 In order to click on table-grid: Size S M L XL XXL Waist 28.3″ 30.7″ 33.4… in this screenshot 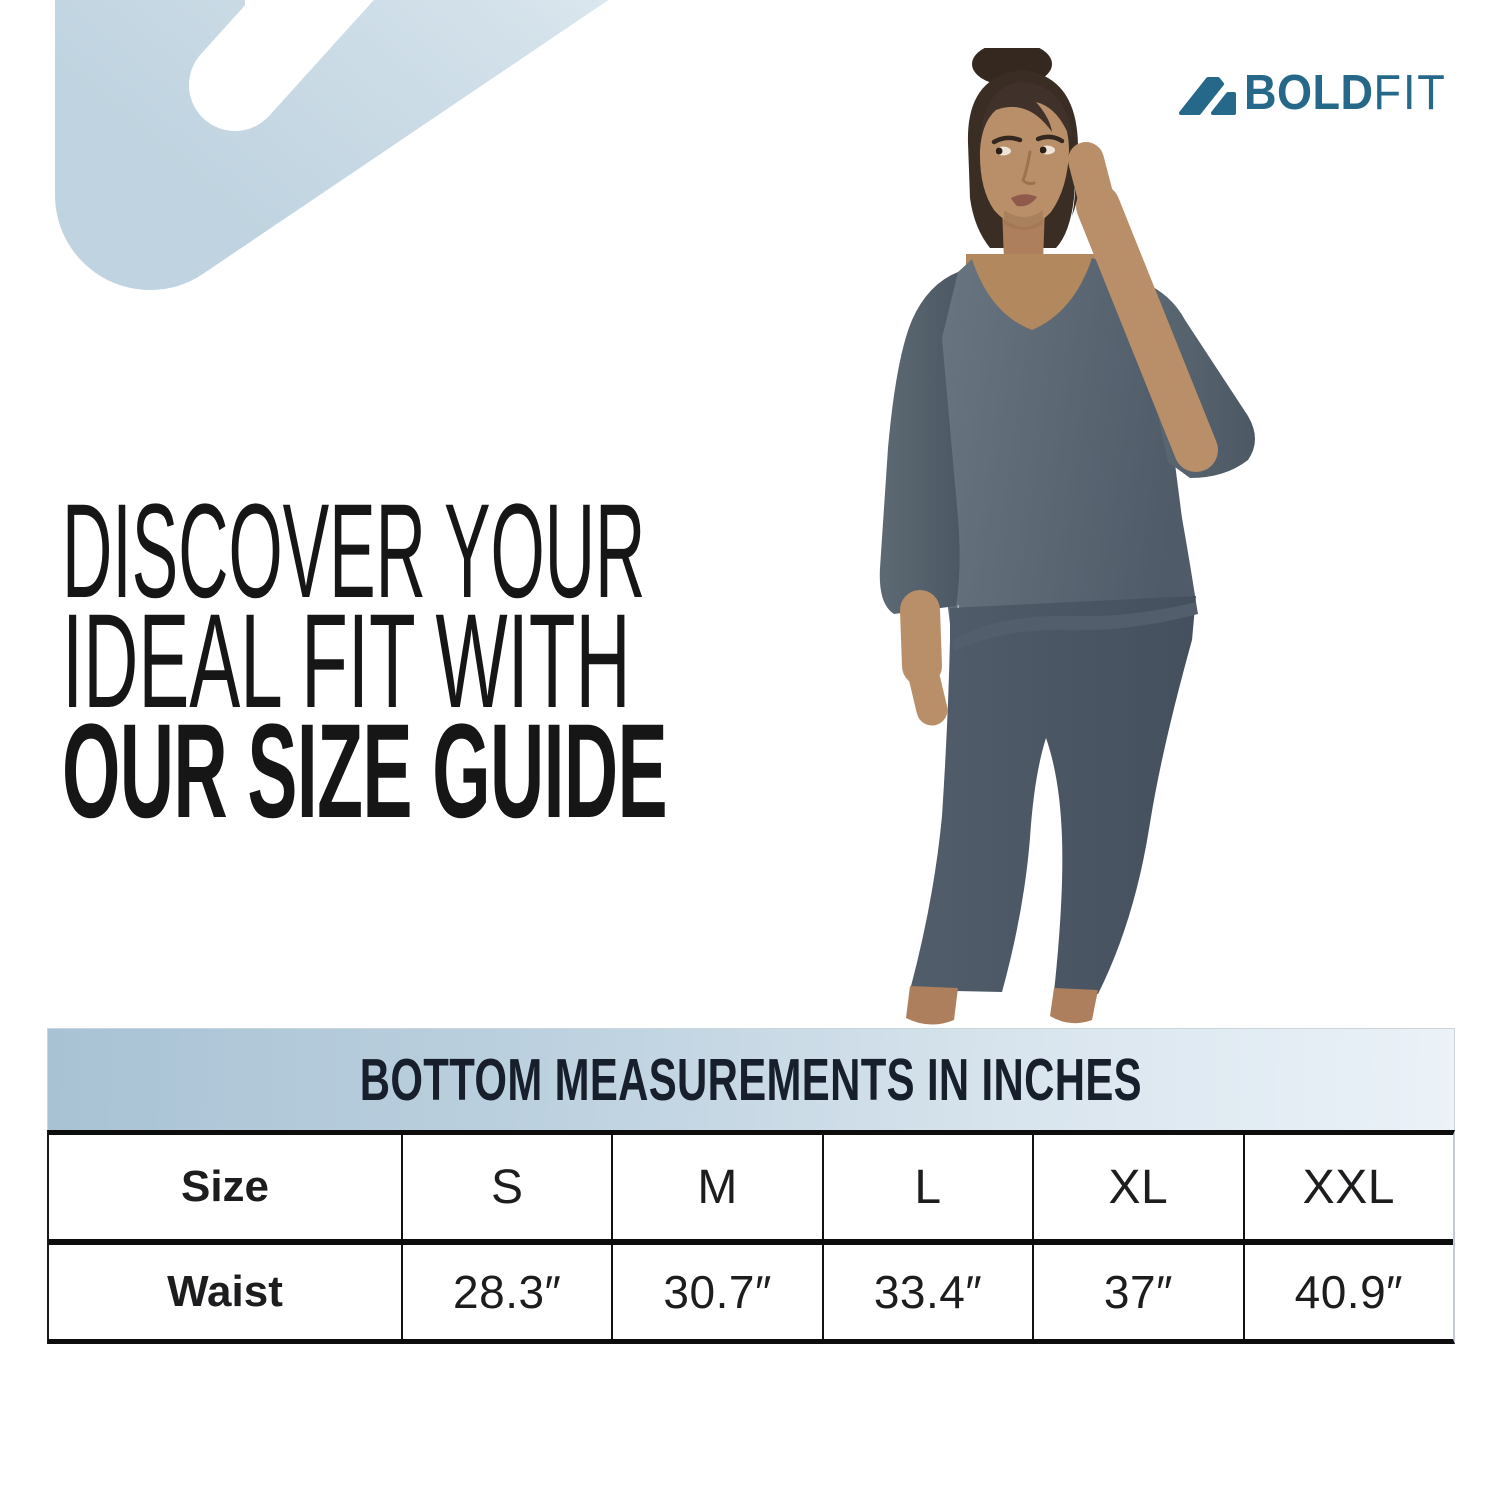, I will do `click(751, 1237)`.